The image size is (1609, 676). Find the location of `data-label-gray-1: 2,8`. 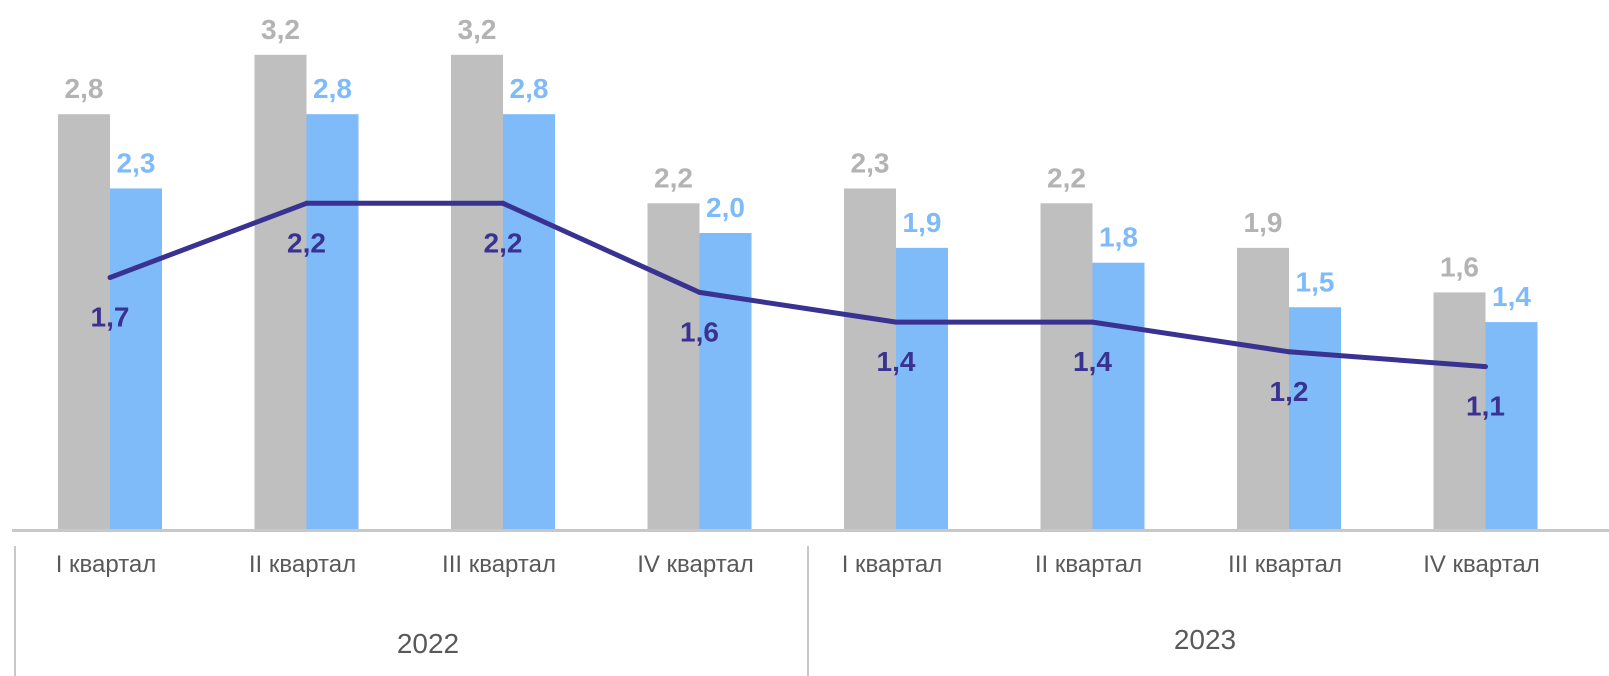

data-label-gray-1: 2,8 is located at coordinates (84, 88).